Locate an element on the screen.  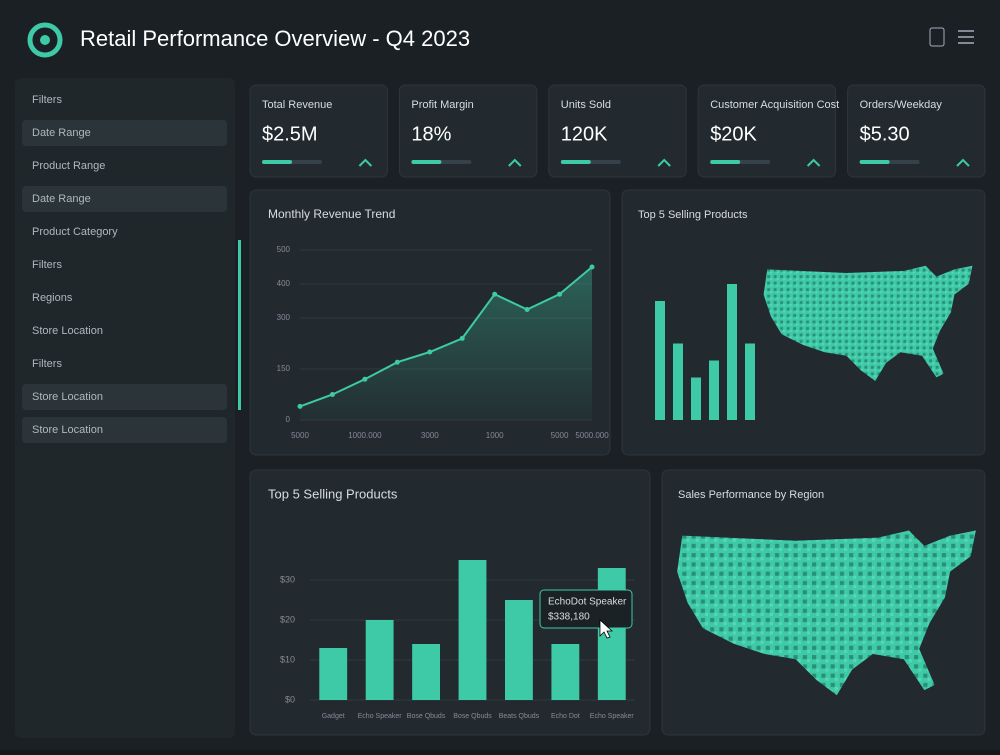
x-tick-label: 5000.000 is located at coordinates (592, 435).